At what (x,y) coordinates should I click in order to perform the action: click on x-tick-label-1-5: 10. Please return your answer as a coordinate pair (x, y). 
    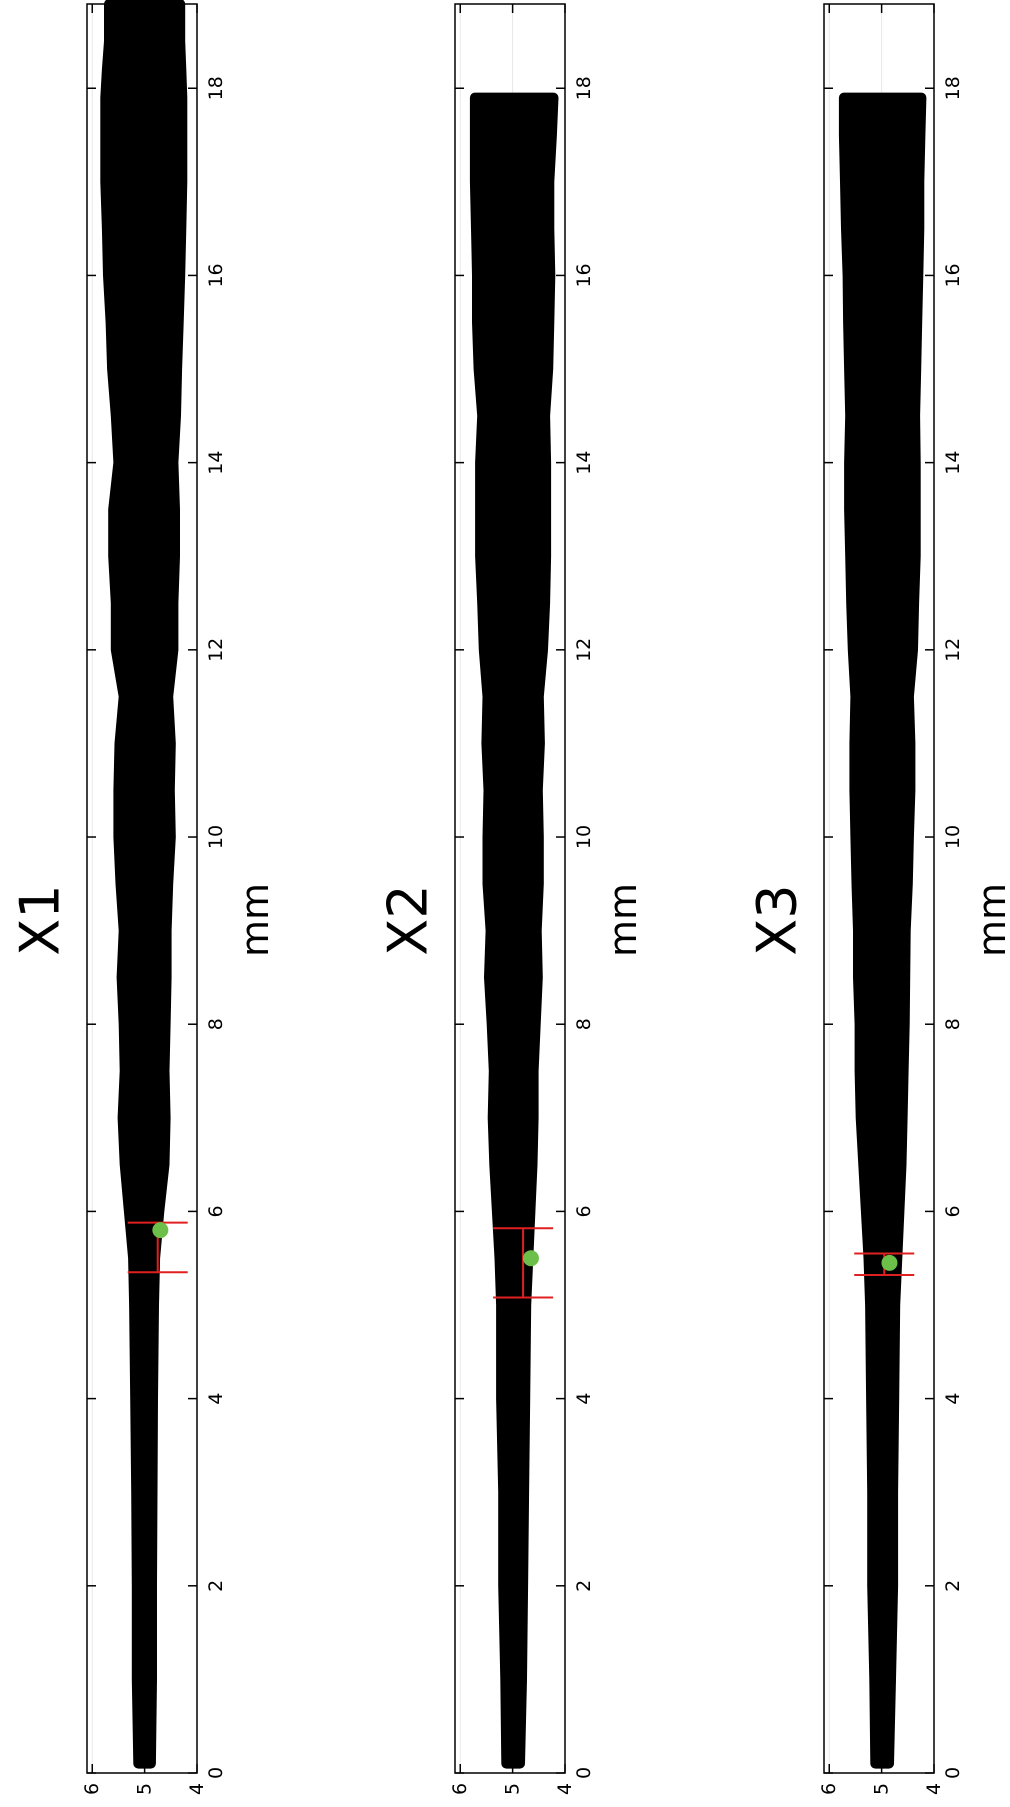
    Looking at the image, I should click on (216, 837).